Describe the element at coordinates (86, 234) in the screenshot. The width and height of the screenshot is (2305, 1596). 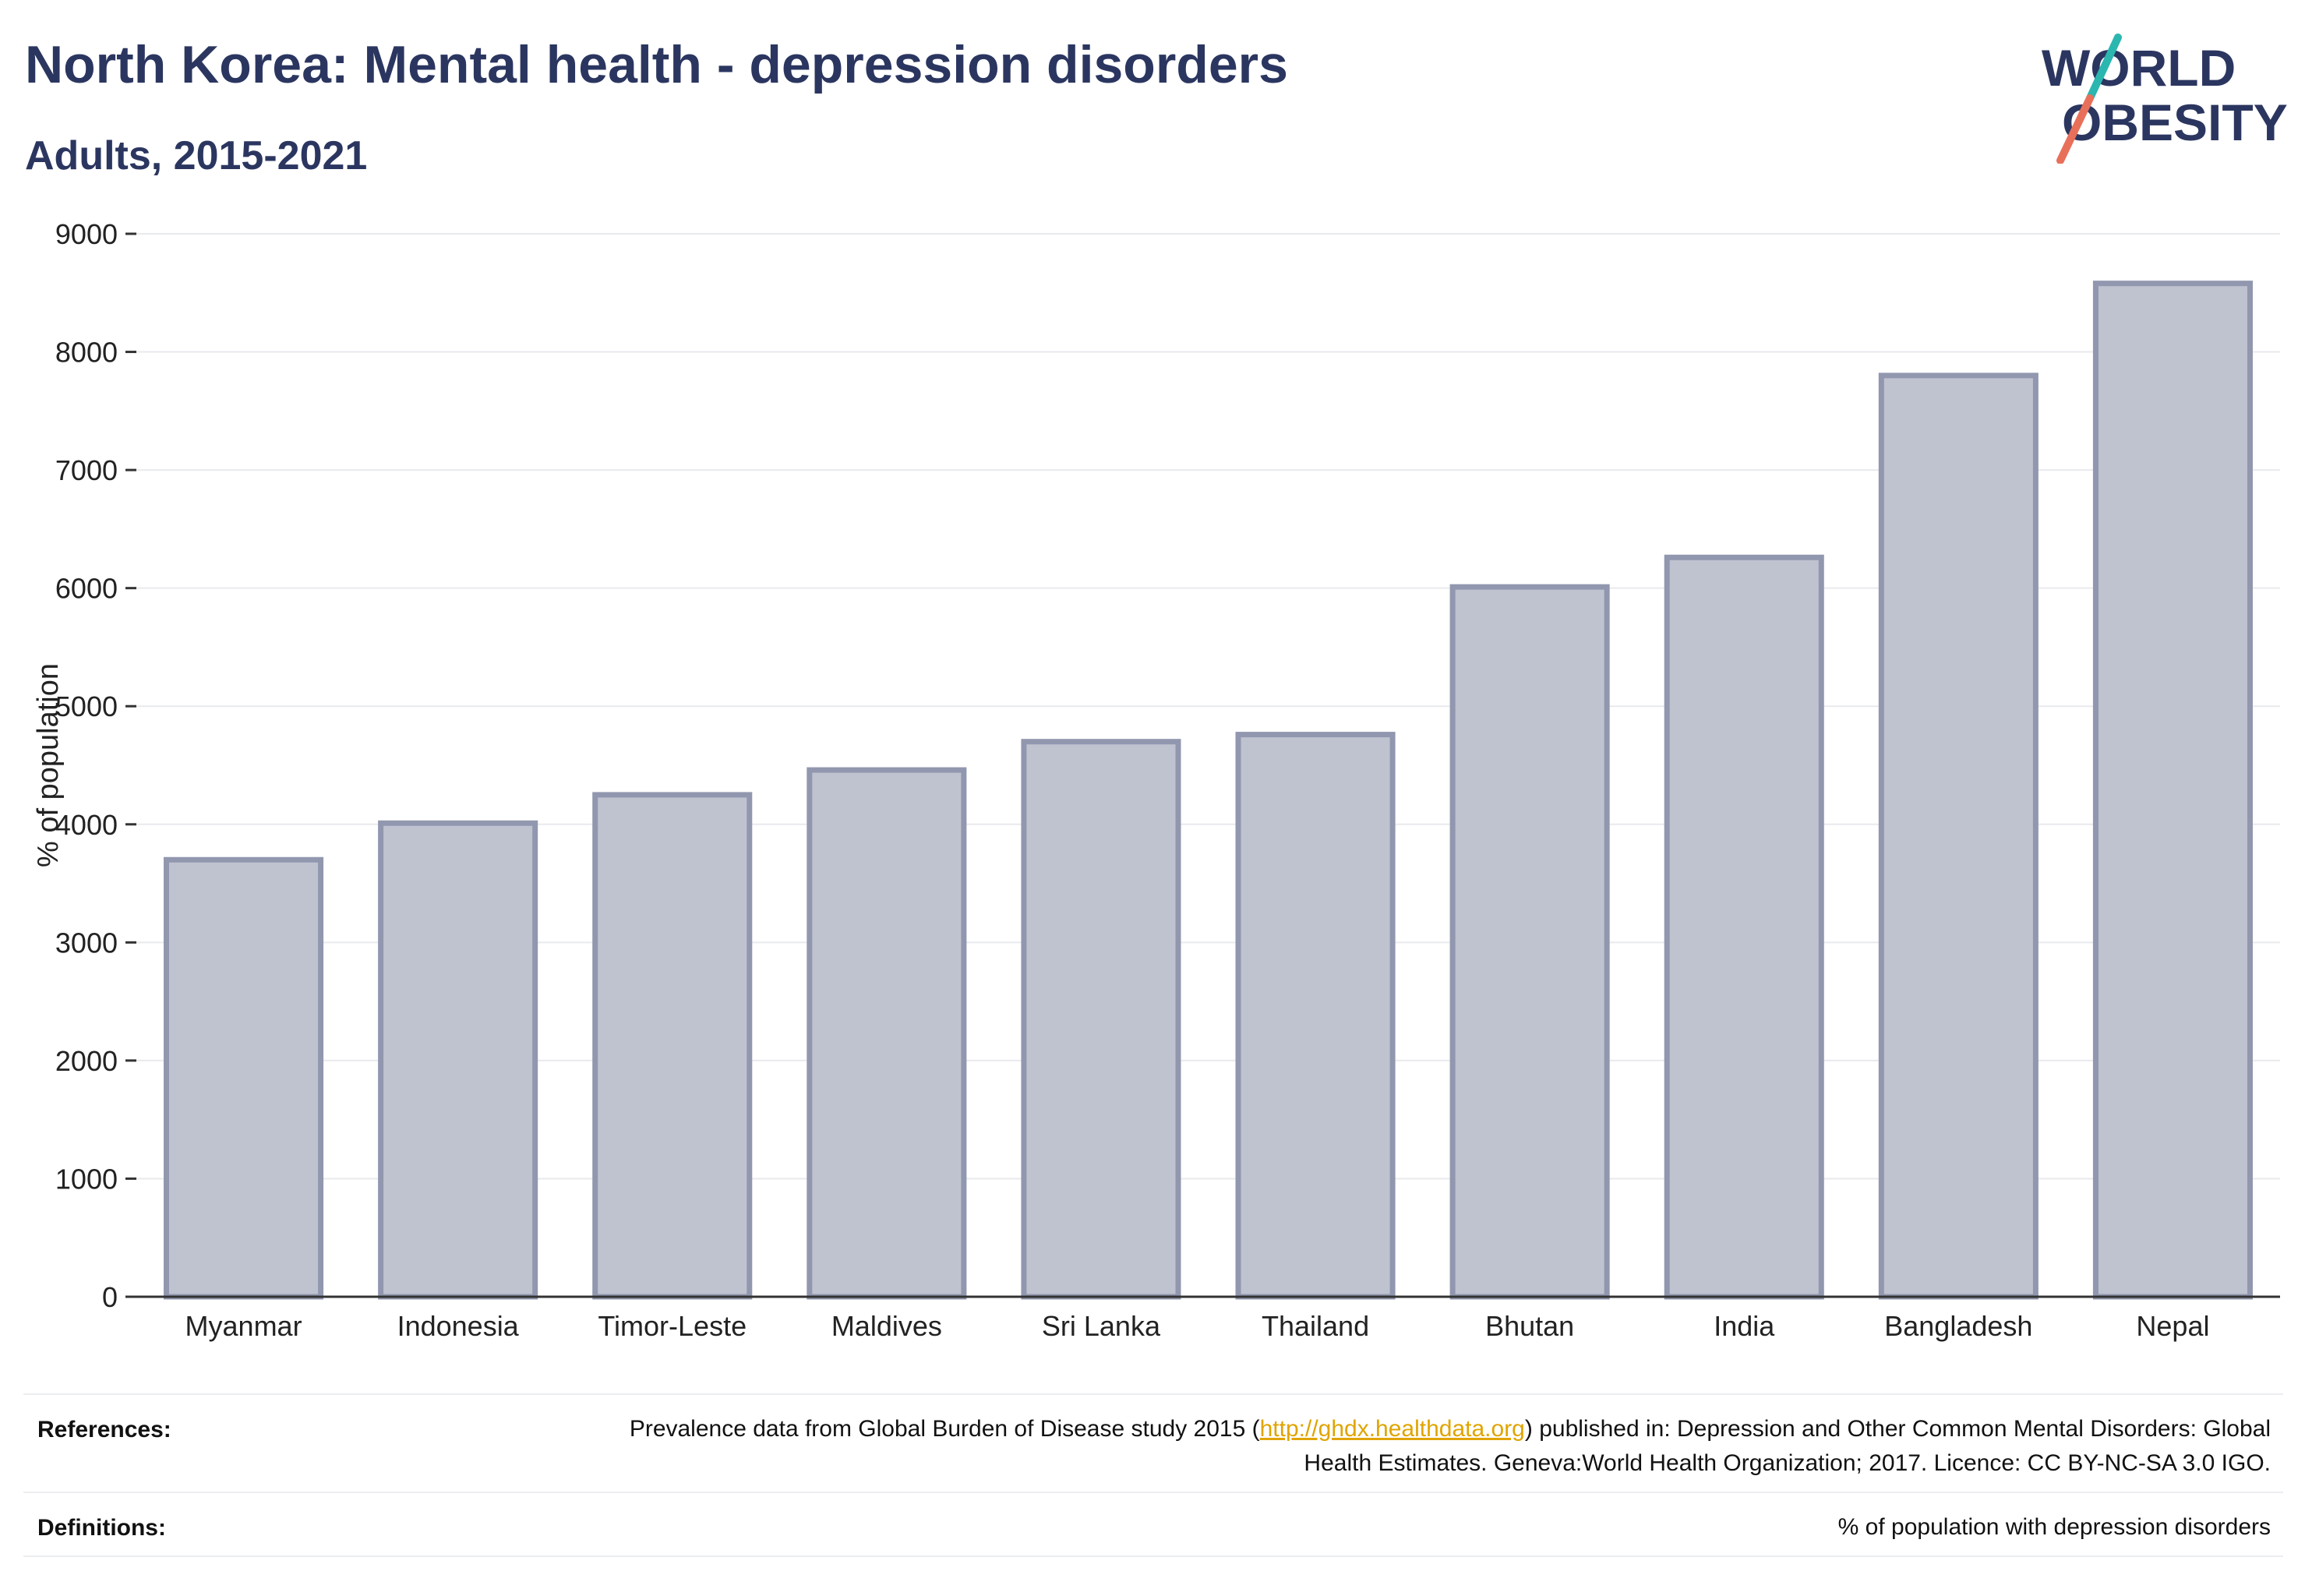
I see `y-tick-label: 9000` at that location.